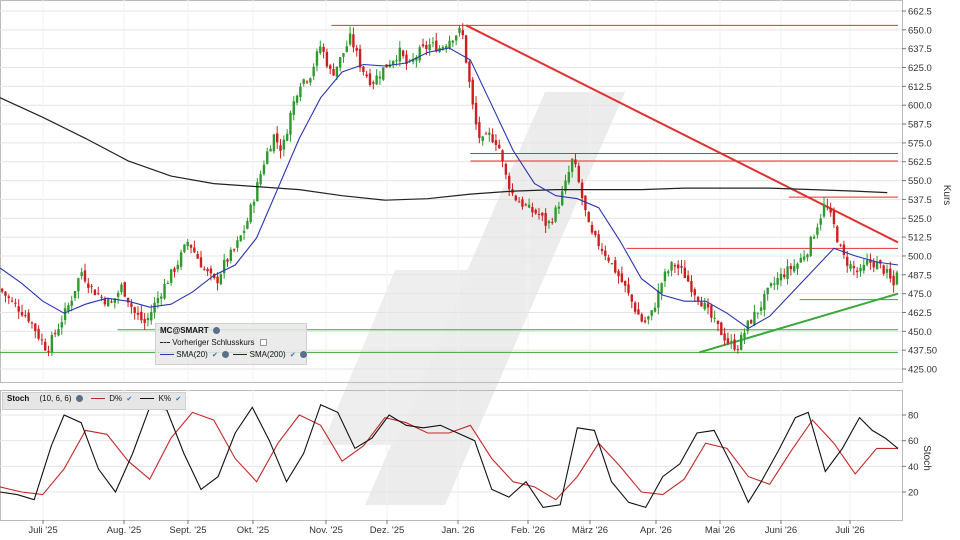  Describe the element at coordinates (922, 370) in the screenshot. I see `price-tick-label: 425.00` at that location.